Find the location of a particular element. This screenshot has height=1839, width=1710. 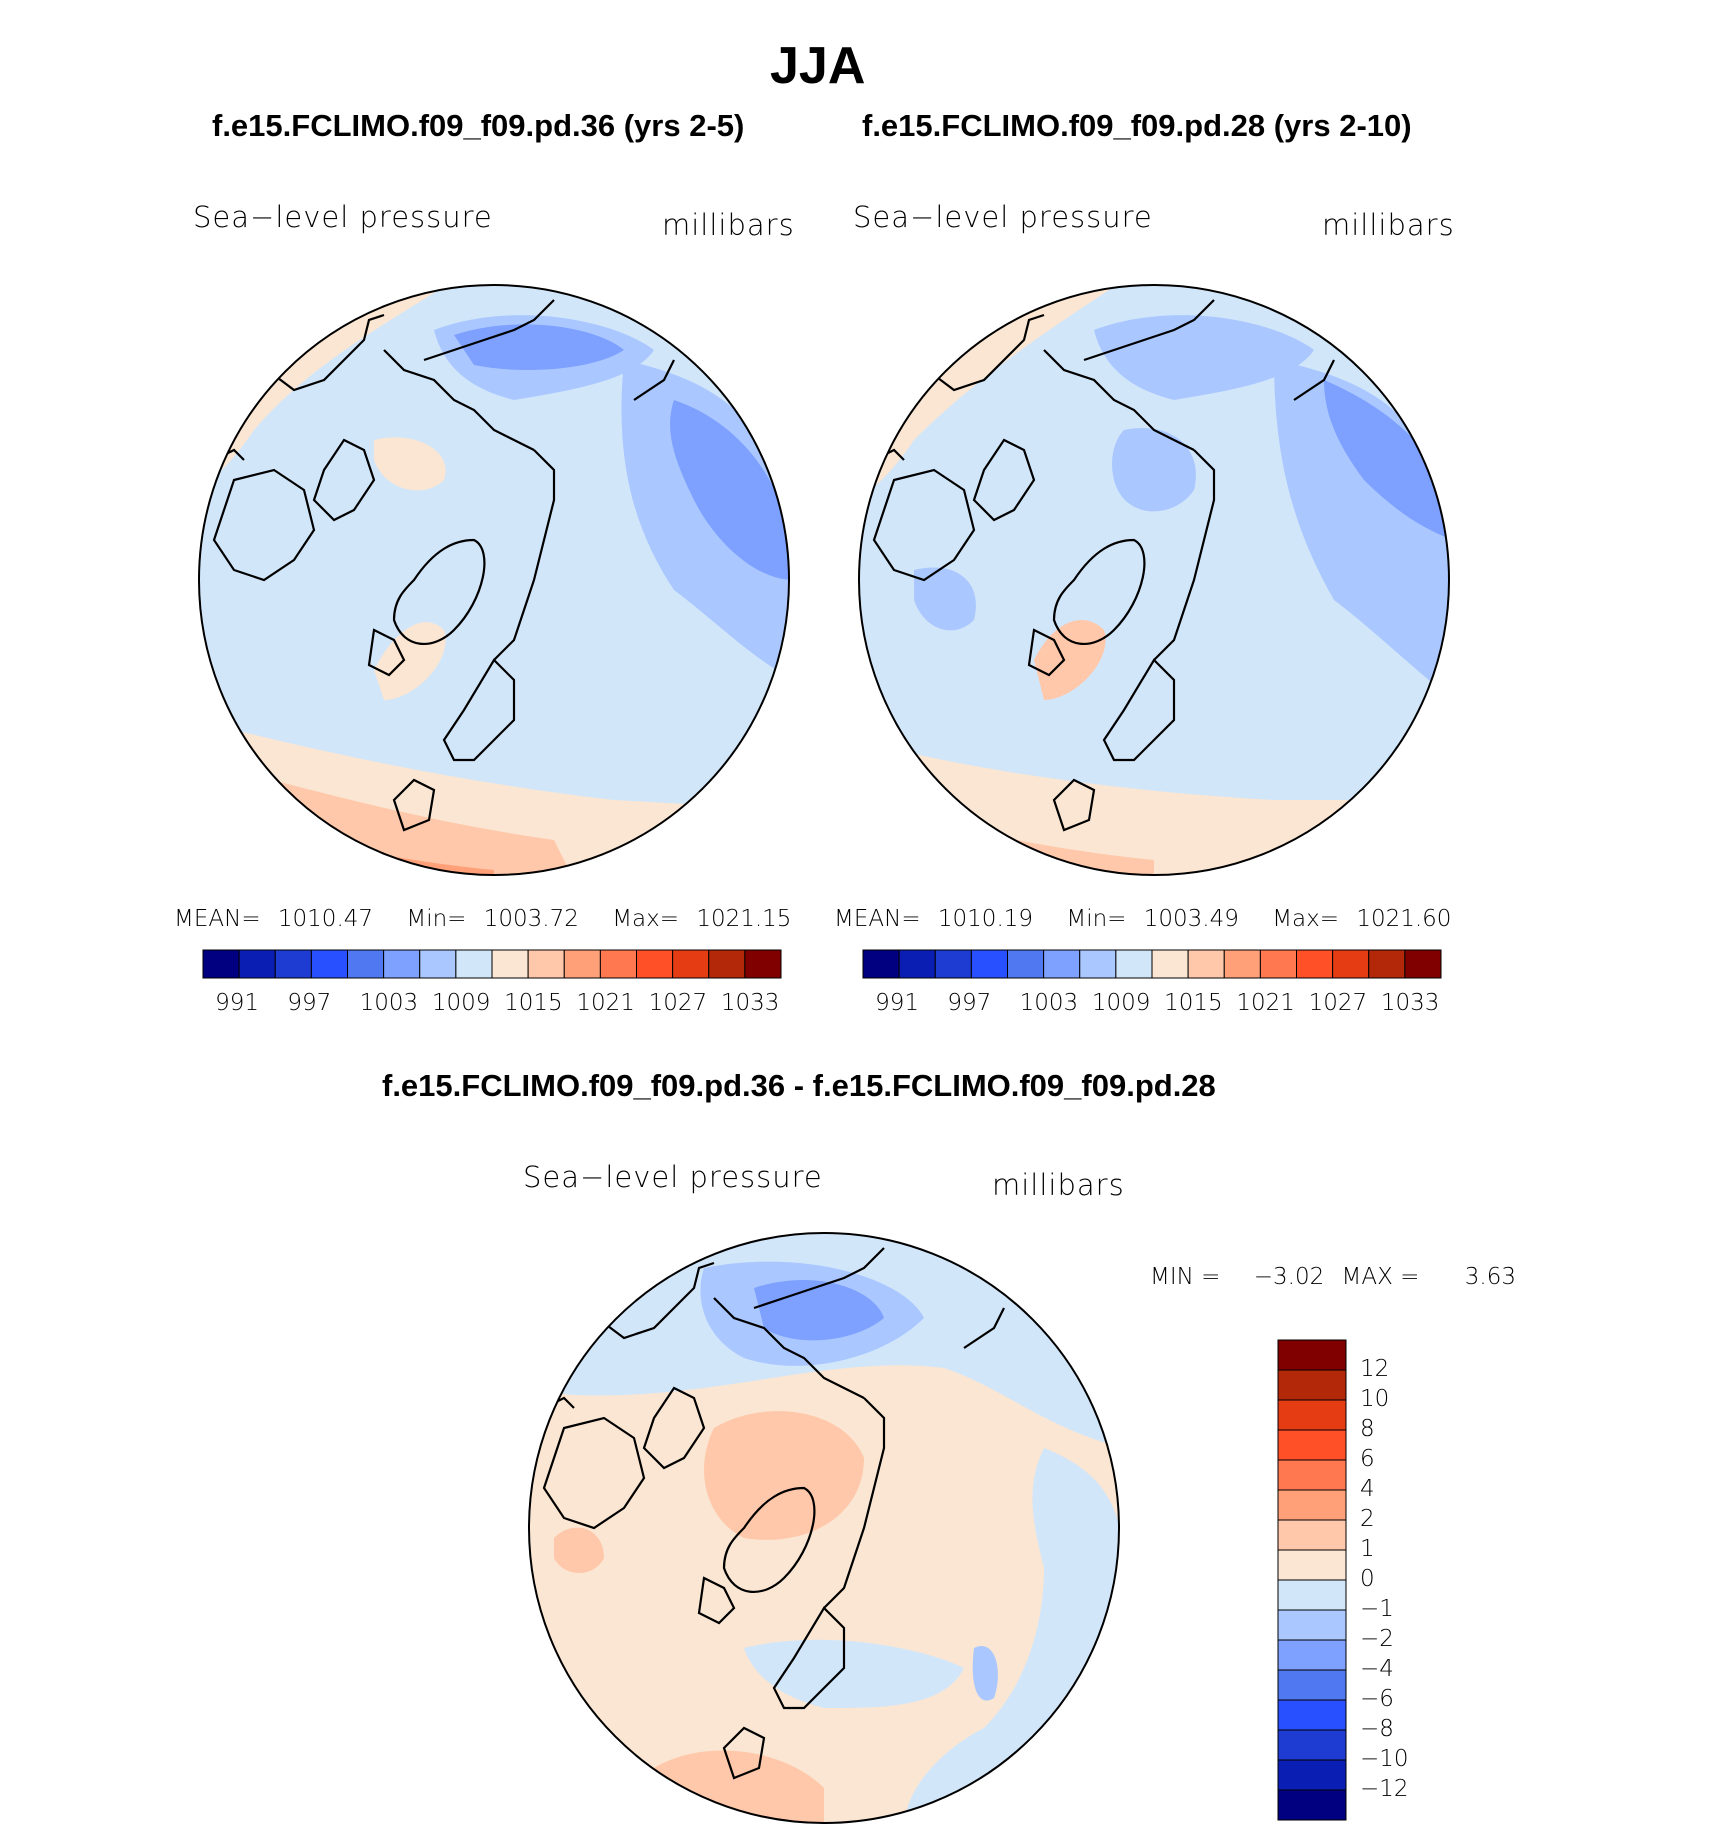

colorbar-tick-label: −1 is located at coordinates (1377, 1609).